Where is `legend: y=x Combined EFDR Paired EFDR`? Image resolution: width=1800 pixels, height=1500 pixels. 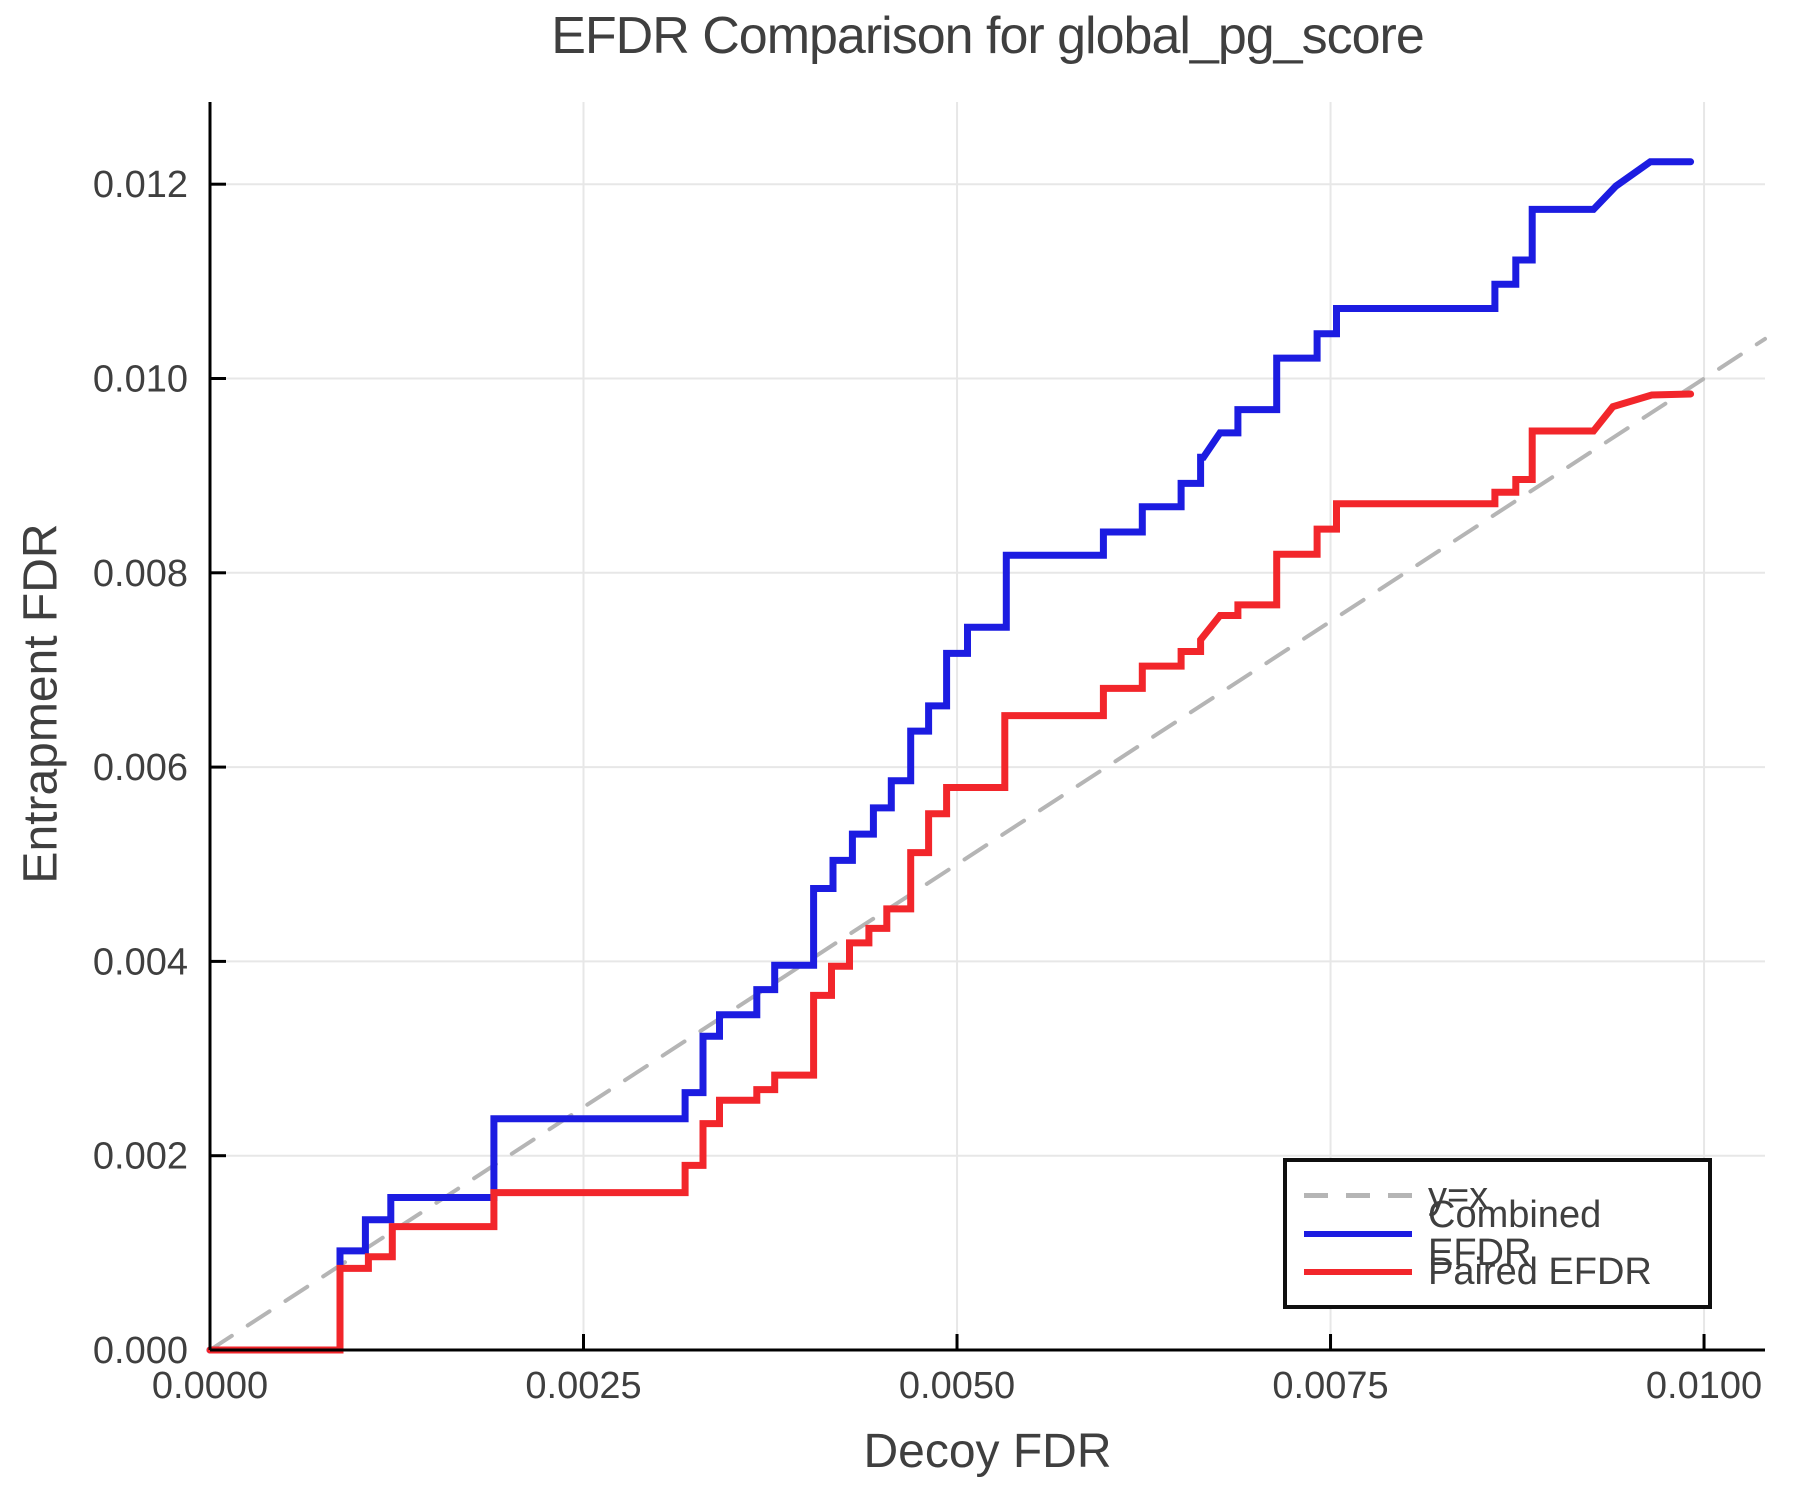 legend: y=x Combined EFDR Paired EFDR is located at coordinates (1497, 1233).